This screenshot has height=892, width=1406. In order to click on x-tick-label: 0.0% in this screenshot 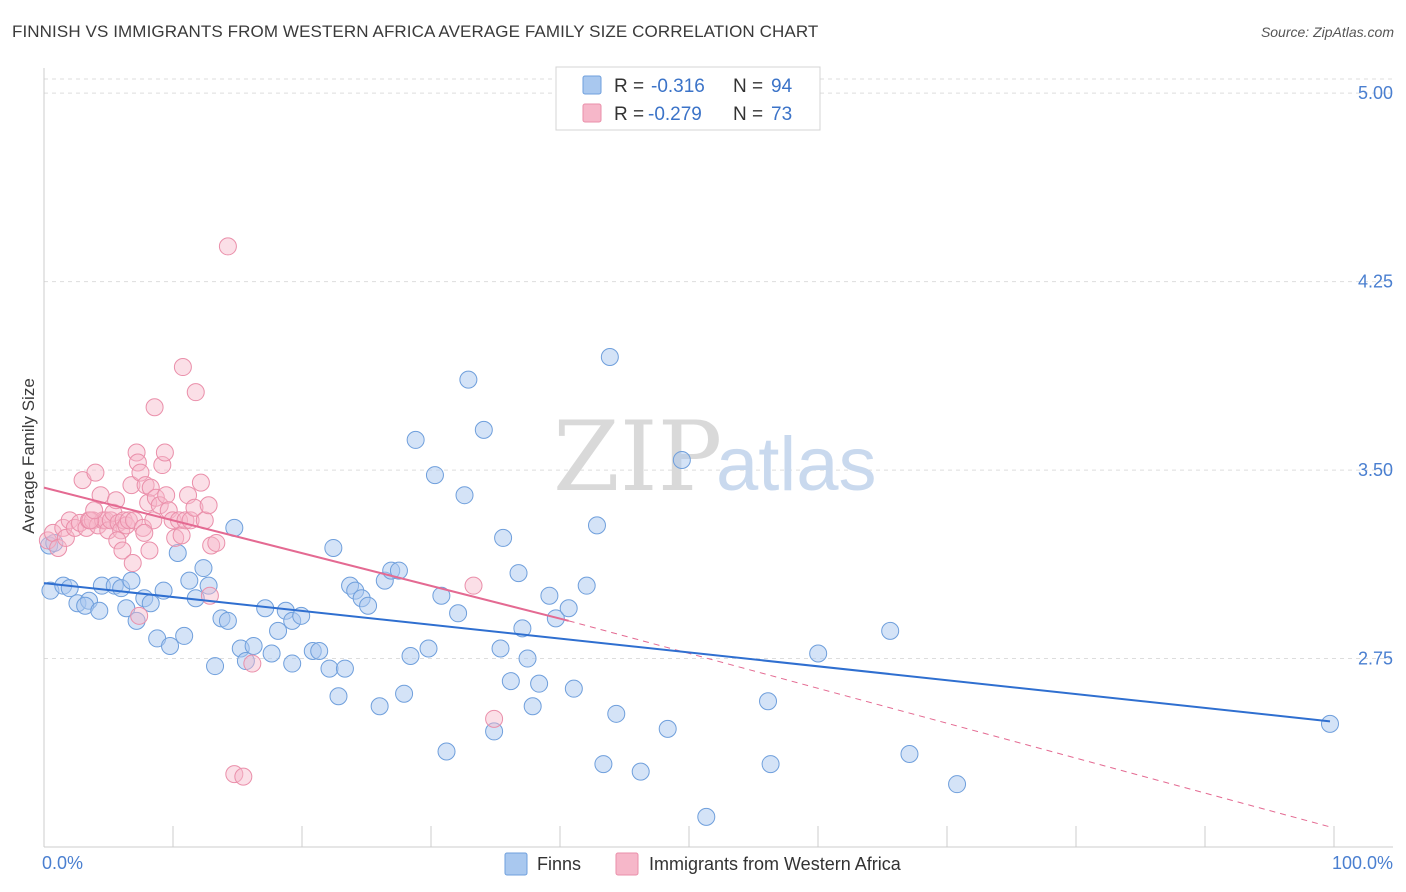, I will do `click(62, 863)`.